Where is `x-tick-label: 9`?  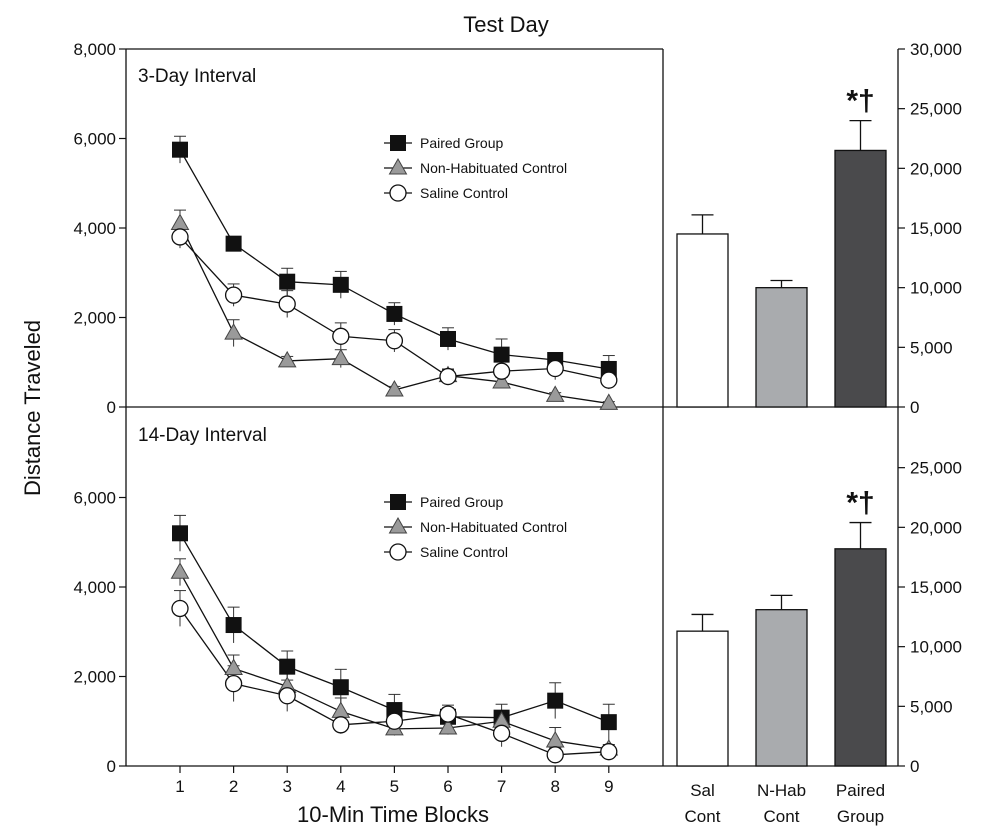 x-tick-label: 9 is located at coordinates (608, 786).